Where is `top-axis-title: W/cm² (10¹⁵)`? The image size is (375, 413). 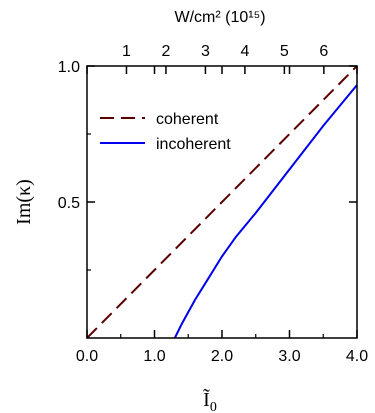
top-axis-title: W/cm² (10¹⁵) is located at coordinates (219, 17).